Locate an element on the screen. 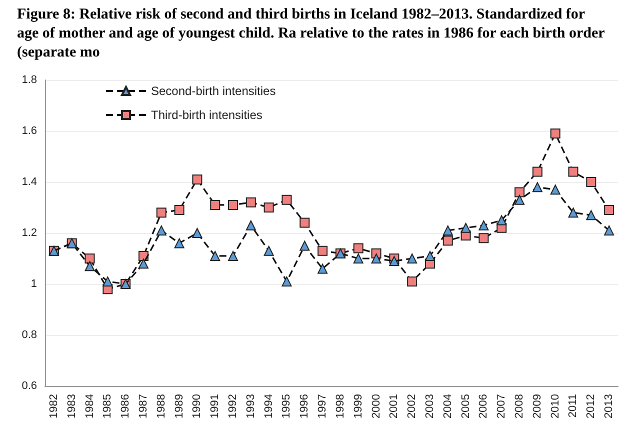 This screenshot has height=434, width=630. x-tick-label: 1986 is located at coordinates (126, 406).